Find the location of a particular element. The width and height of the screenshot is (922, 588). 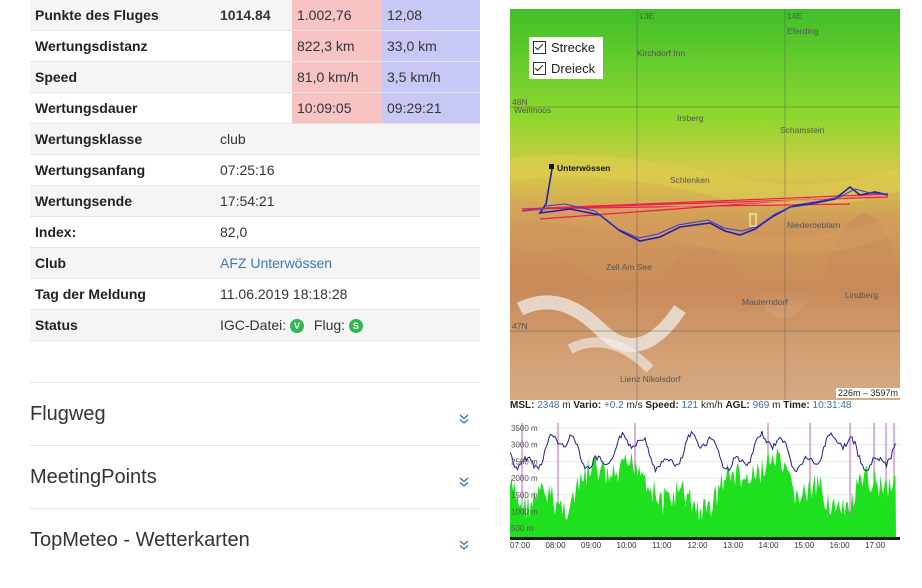

row-klasse: Wertungsklasse club is located at coordinates (255, 139).